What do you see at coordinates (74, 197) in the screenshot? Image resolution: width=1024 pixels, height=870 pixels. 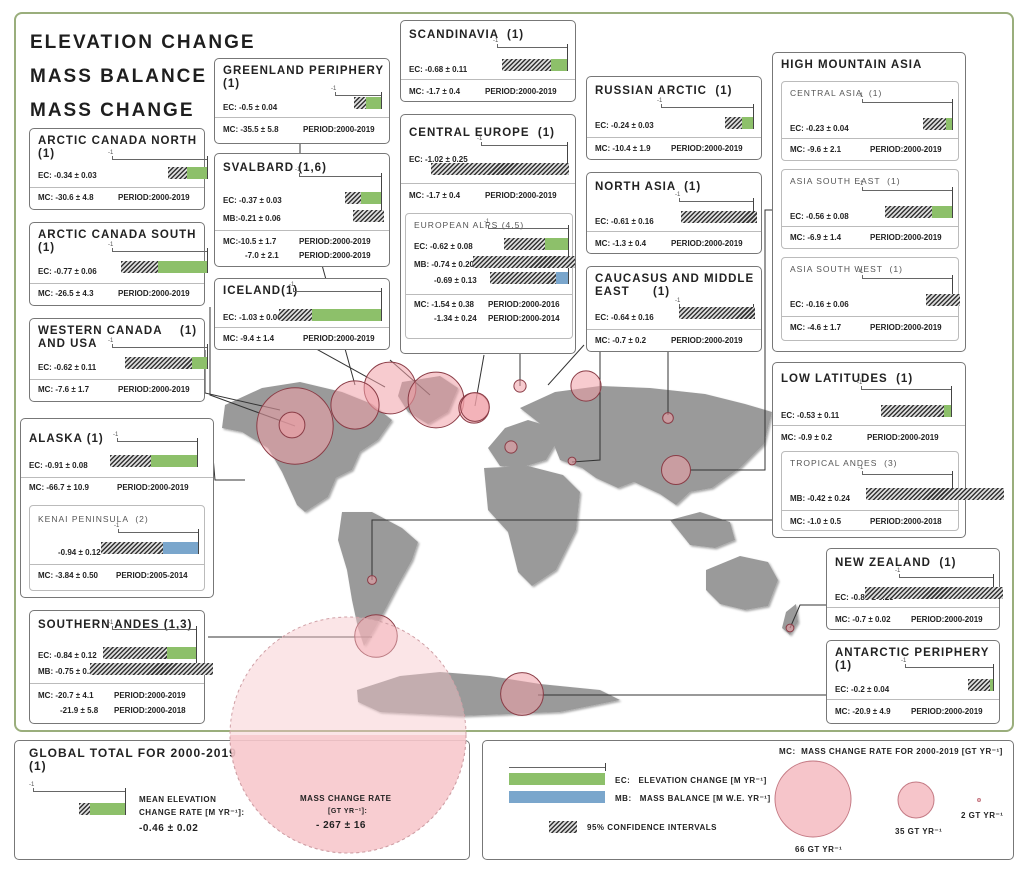 I see `mc-value: -30.6 ± 4.8` at bounding box center [74, 197].